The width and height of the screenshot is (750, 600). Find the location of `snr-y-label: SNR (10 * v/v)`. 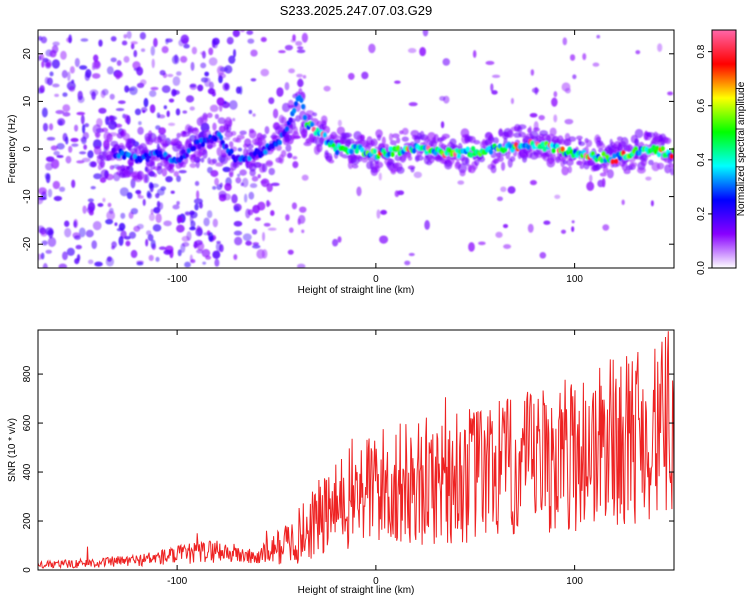

snr-y-label: SNR (10 * v/v) is located at coordinates (12, 450).